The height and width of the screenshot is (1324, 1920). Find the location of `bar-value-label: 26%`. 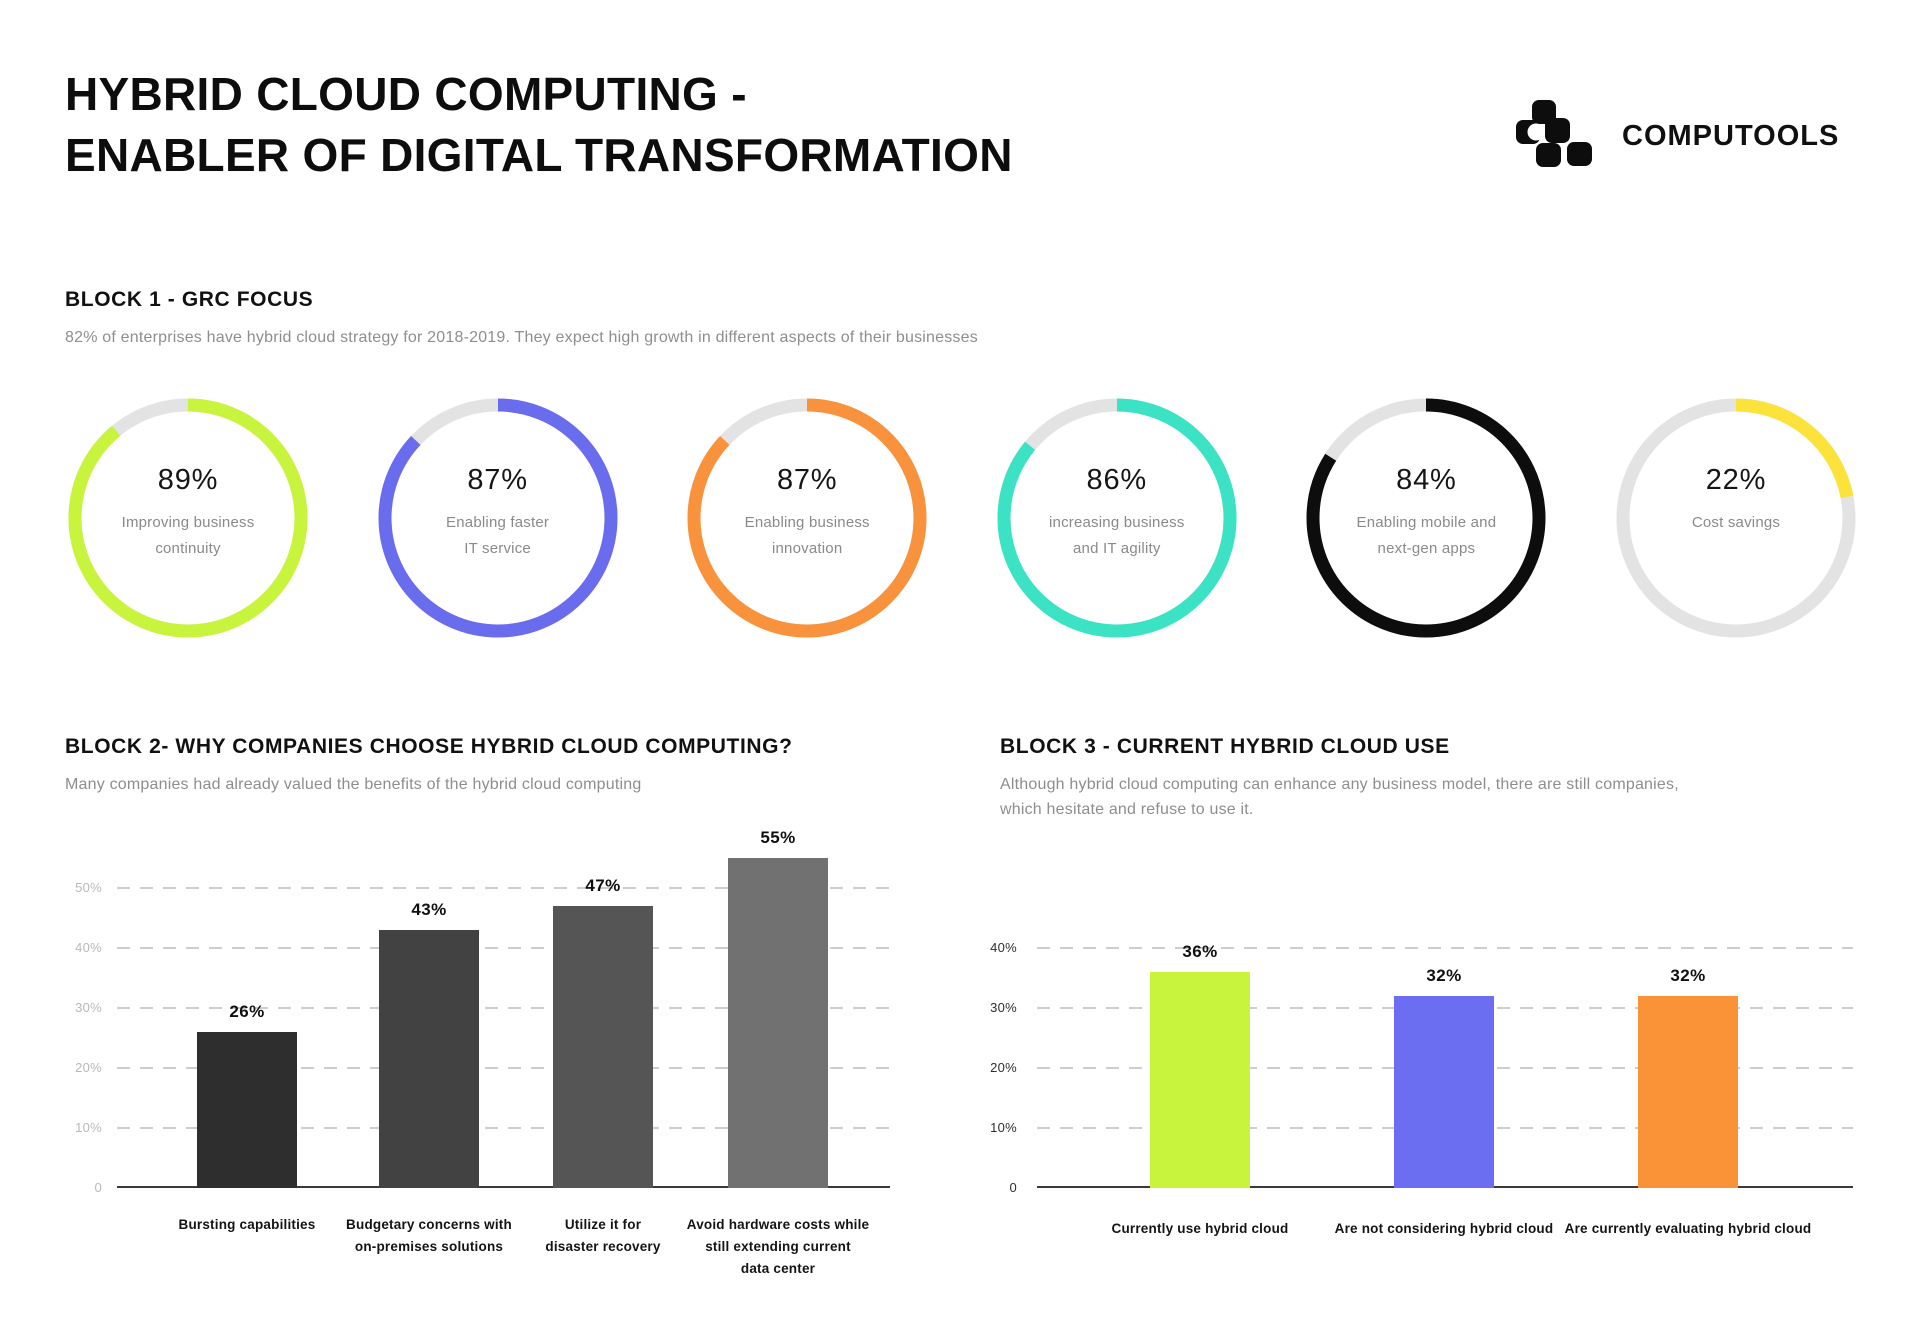

bar-value-label: 26% is located at coordinates (247, 1011).